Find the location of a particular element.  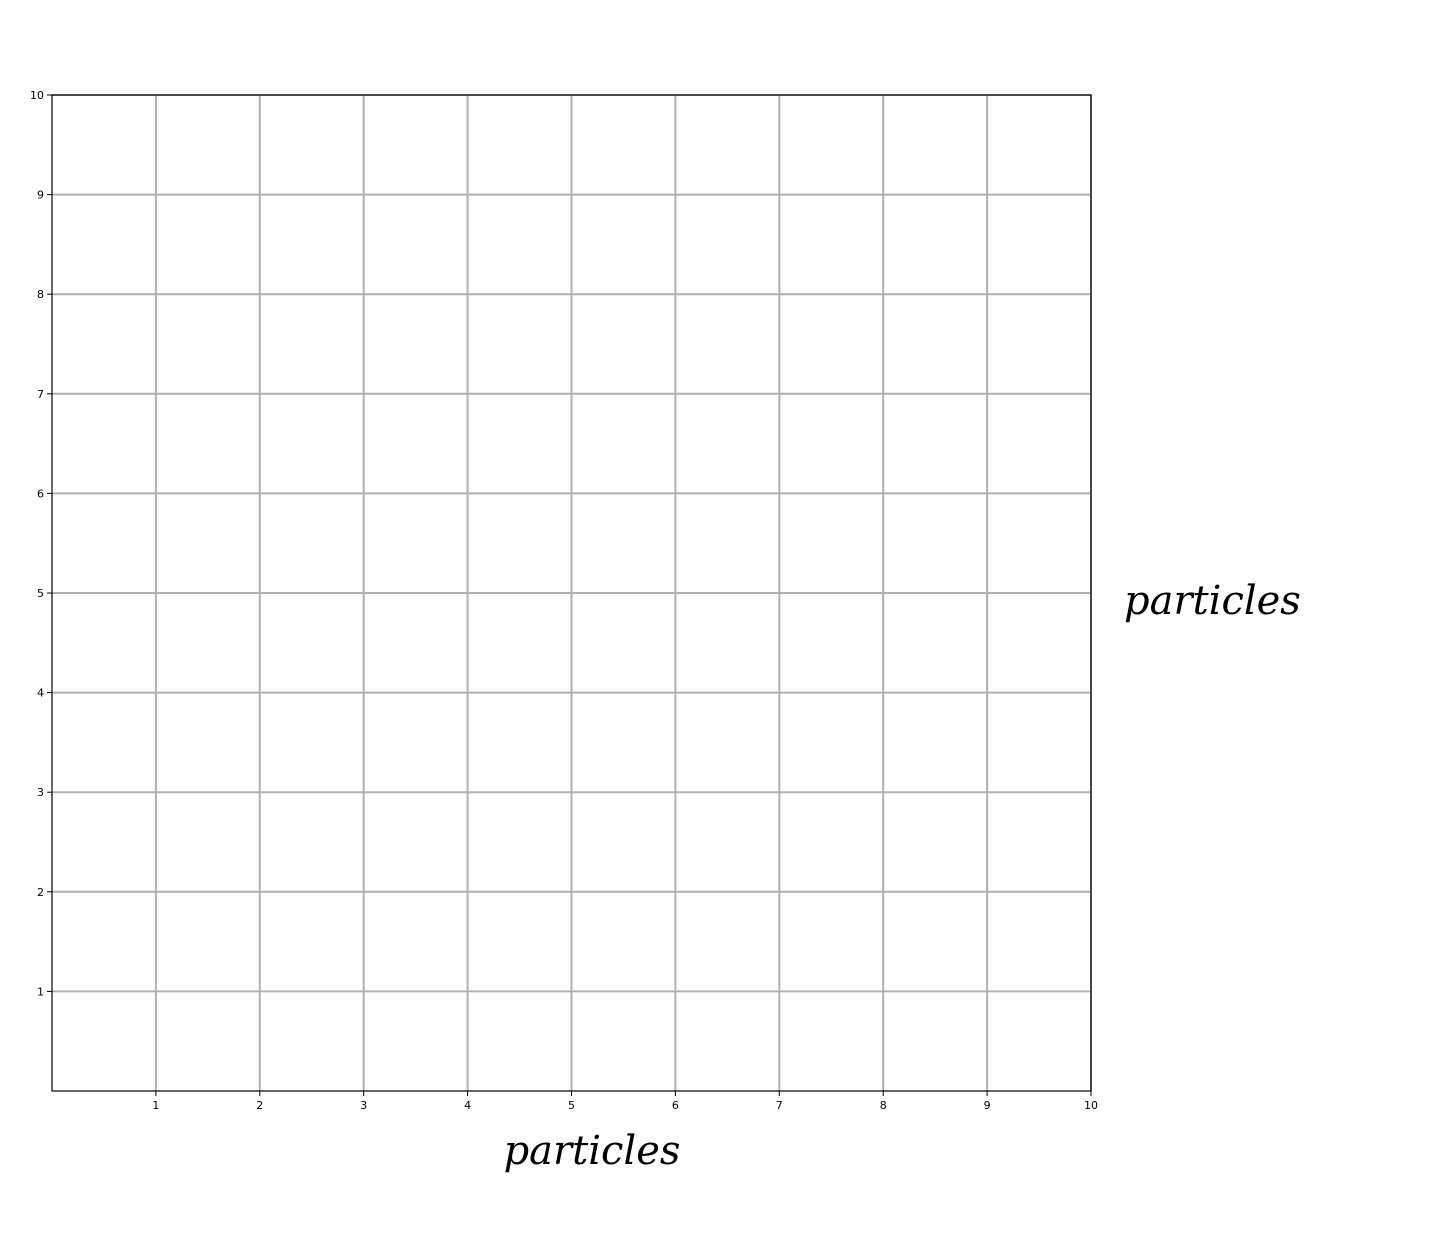

y-tick-label: 7 is located at coordinates (40, 394).